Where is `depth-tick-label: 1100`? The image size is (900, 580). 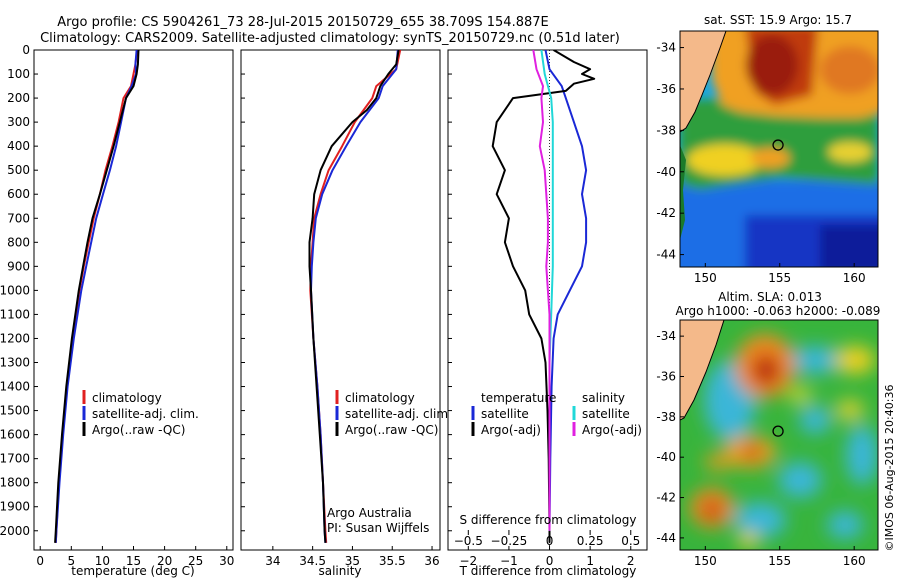 depth-tick-label: 1100 is located at coordinates (15, 314).